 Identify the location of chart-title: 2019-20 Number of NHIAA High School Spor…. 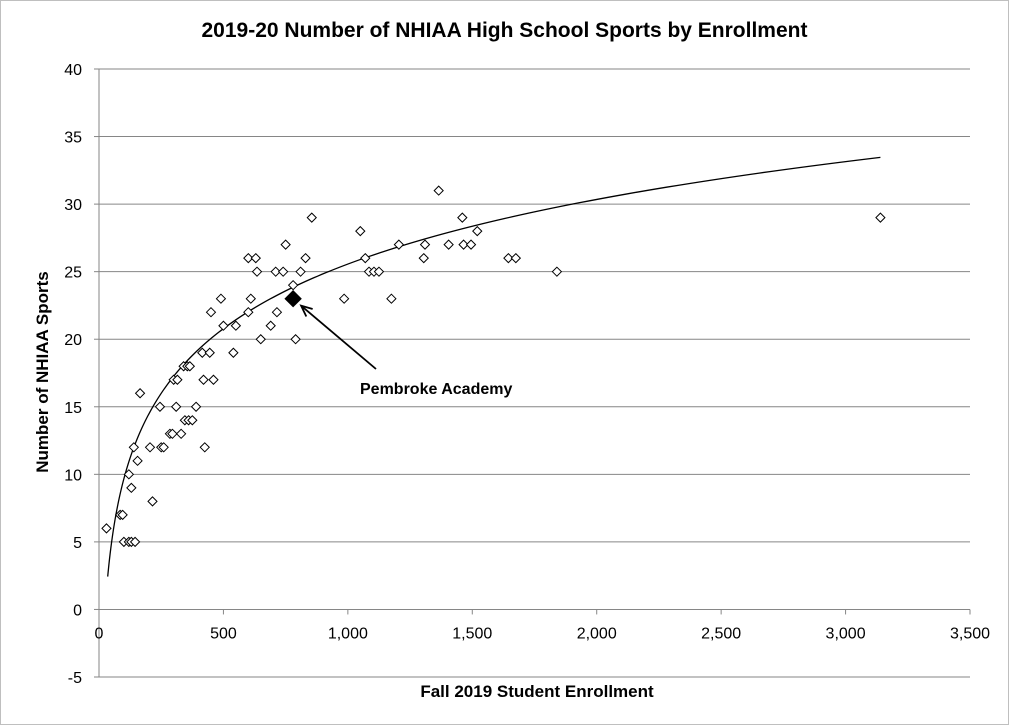
(504, 30).